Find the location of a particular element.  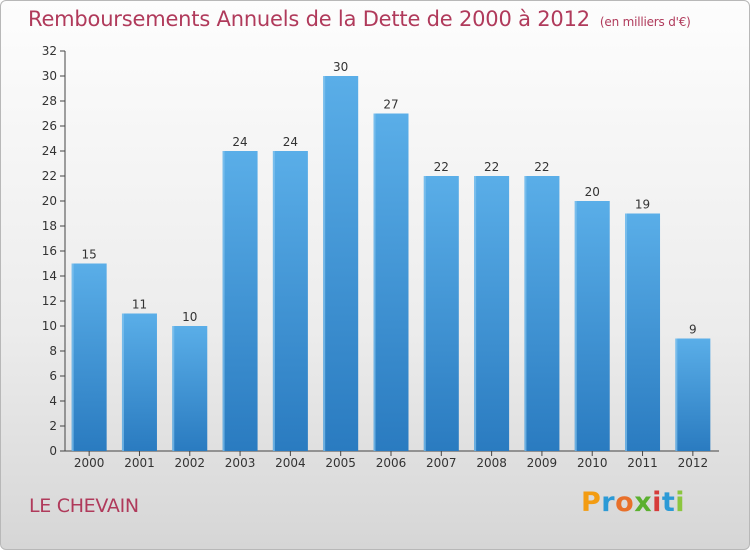

y-tick-label: 2 is located at coordinates (53, 426).